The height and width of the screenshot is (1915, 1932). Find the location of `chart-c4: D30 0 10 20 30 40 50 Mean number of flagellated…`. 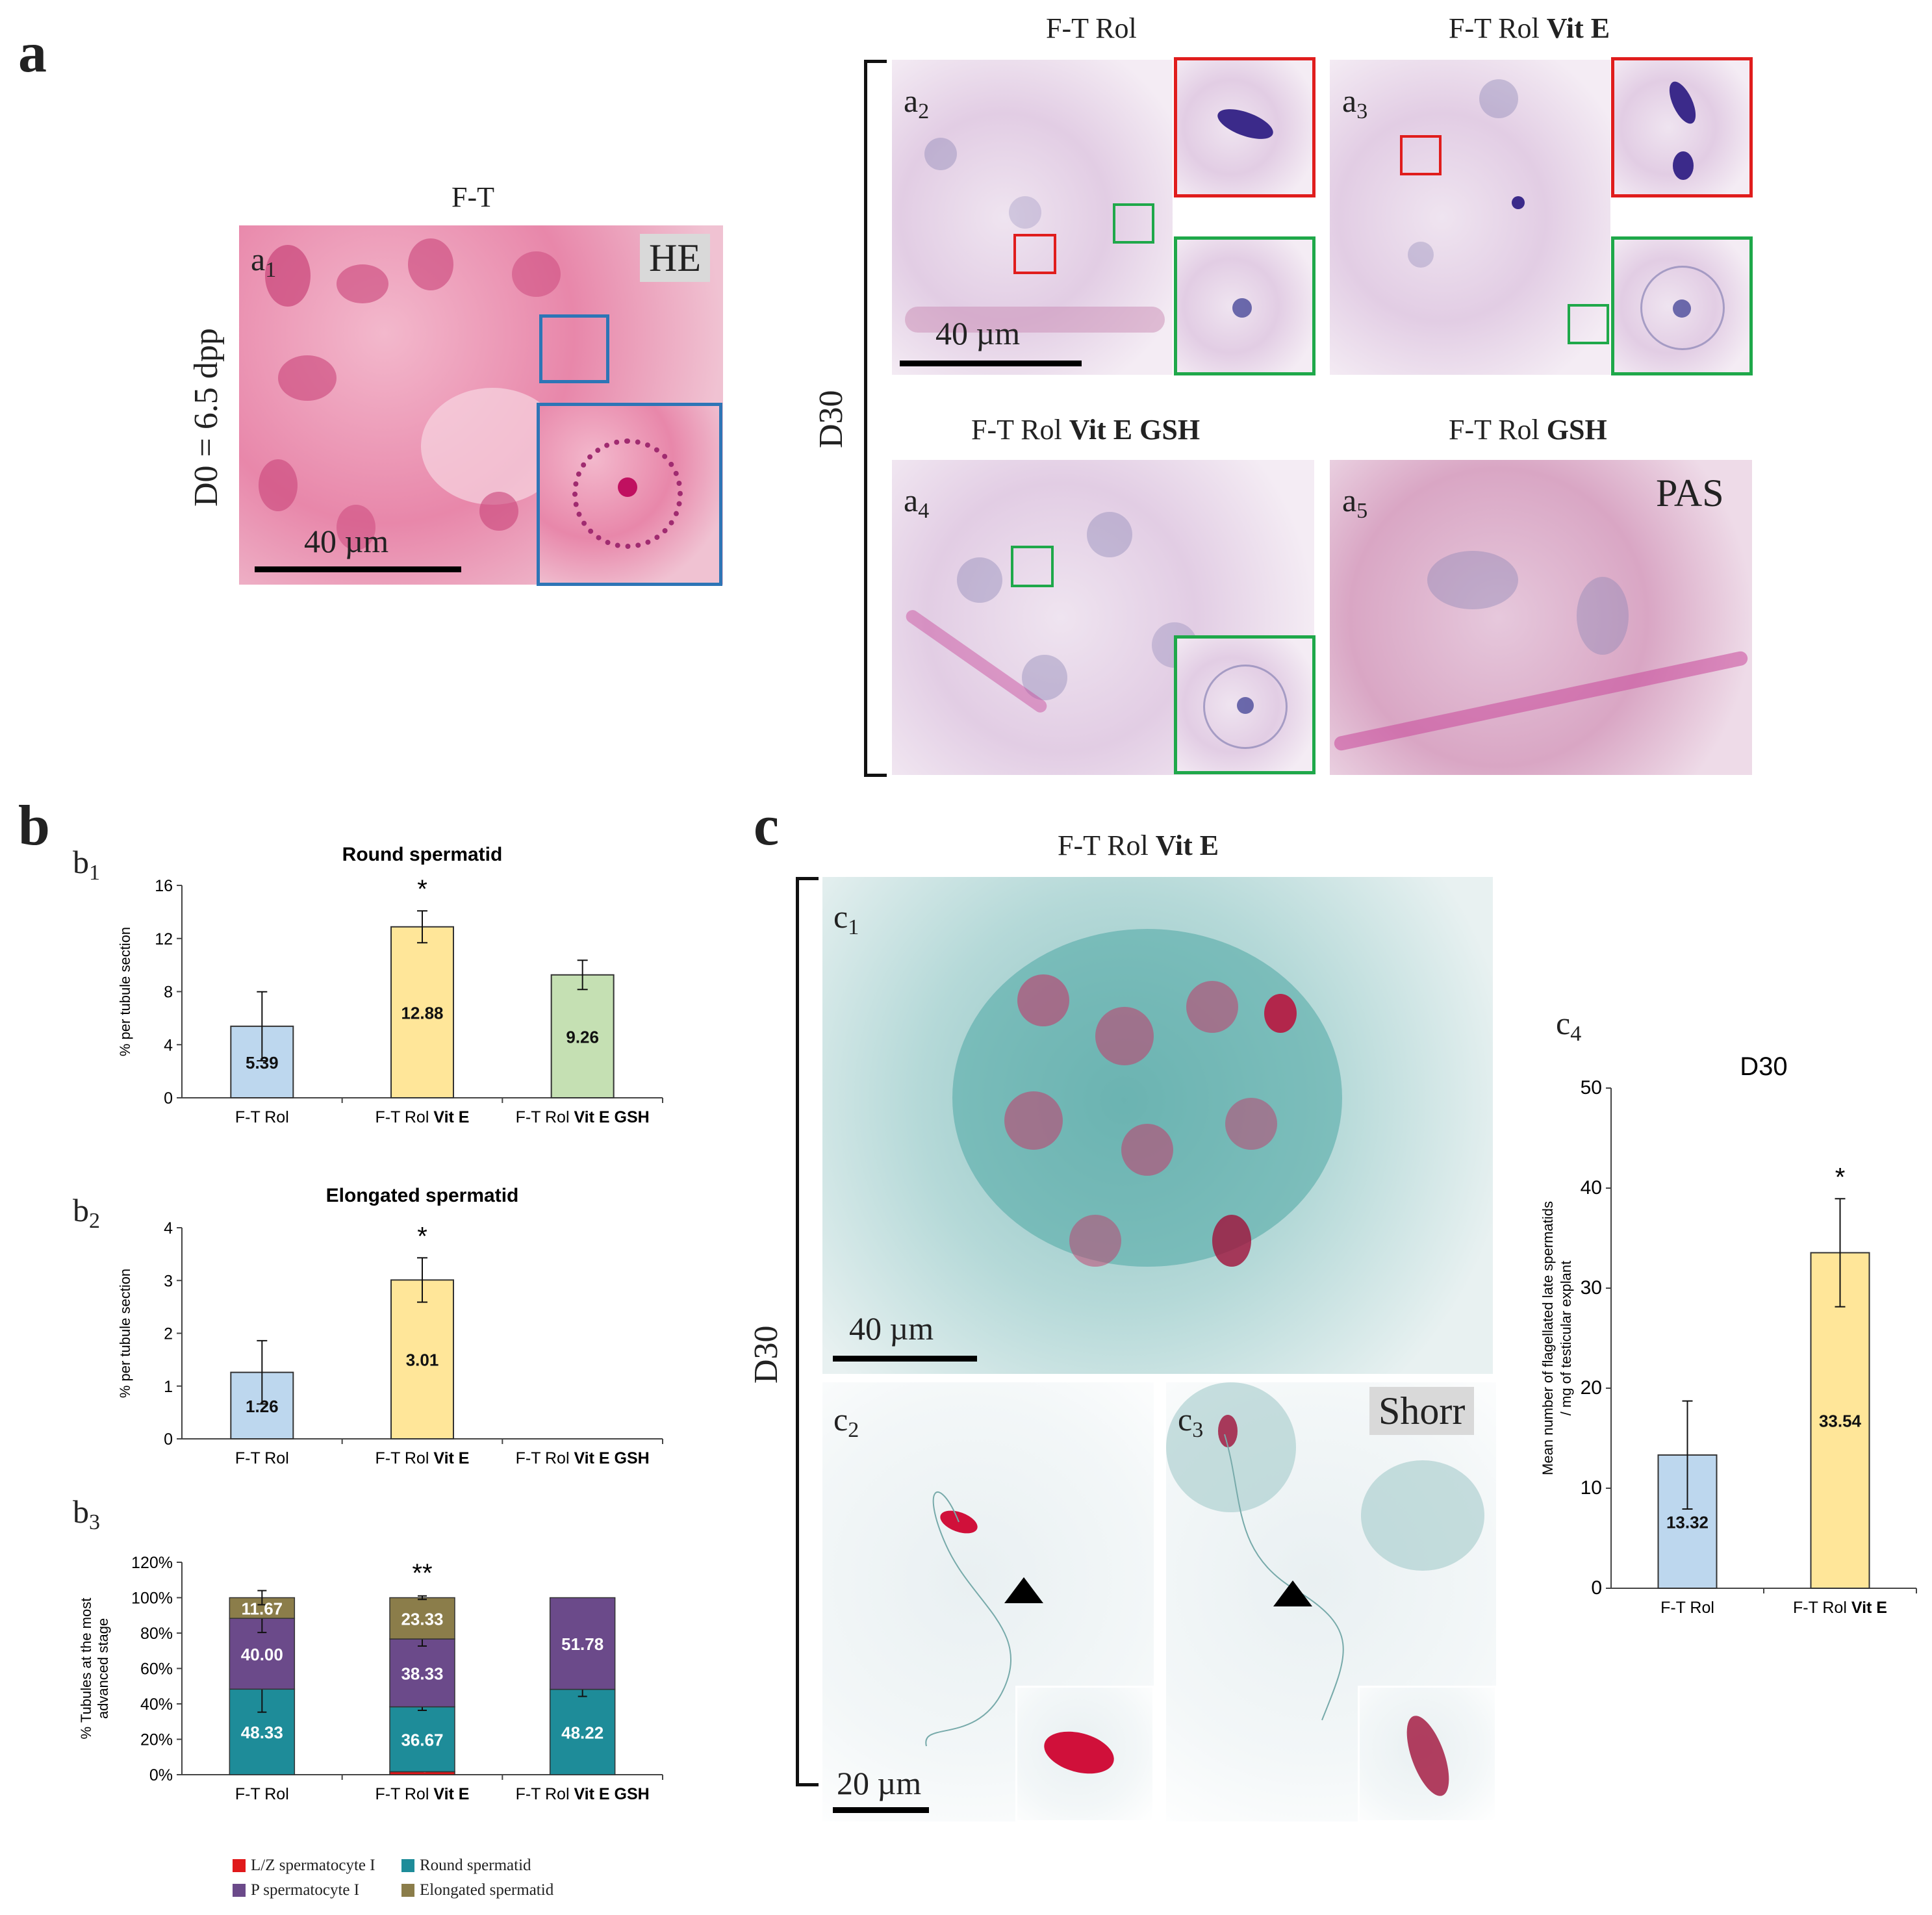

chart-c4: D30 0 10 20 30 40 50 Mean number of flagellated… is located at coordinates (1728, 1334).